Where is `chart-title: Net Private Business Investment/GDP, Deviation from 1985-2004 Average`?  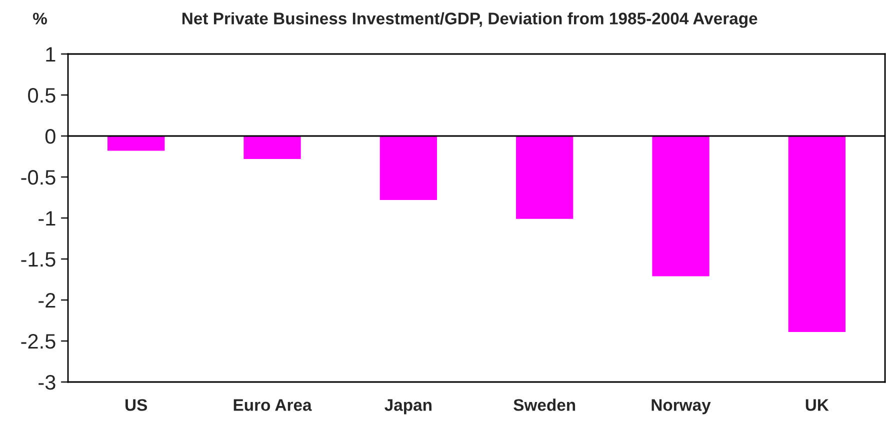 chart-title: Net Private Business Investment/GDP, Deviation from 1985-2004 Average is located at coordinates (470, 20).